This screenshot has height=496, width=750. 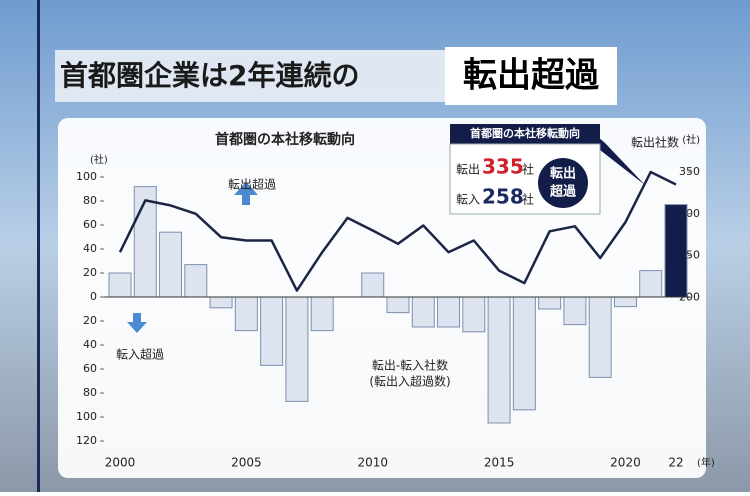 I want to click on chart-title: 首都圏の本社移転動向, so click(x=285, y=139).